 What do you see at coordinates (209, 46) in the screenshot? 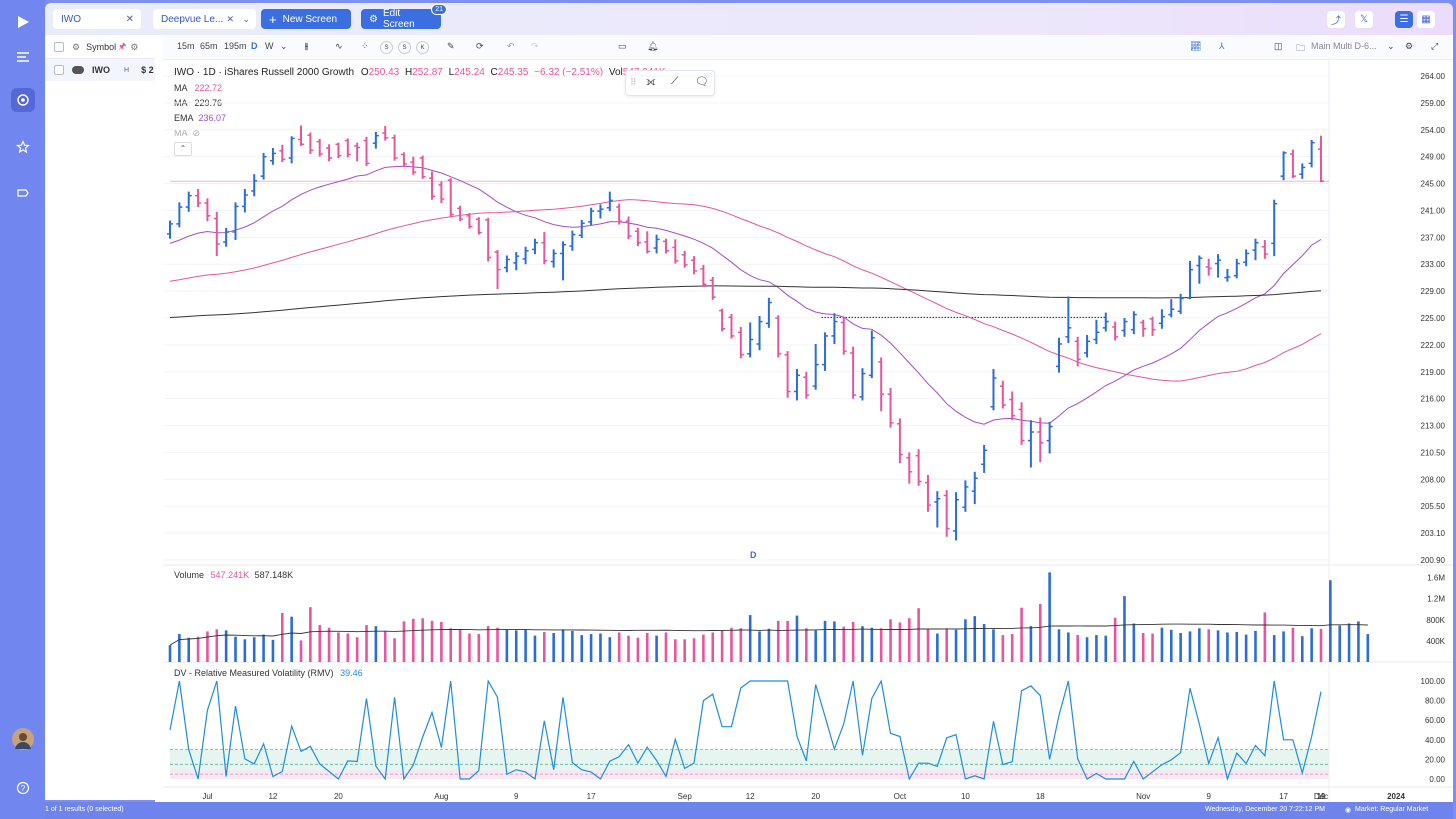
I see `interval-65m: 65m` at bounding box center [209, 46].